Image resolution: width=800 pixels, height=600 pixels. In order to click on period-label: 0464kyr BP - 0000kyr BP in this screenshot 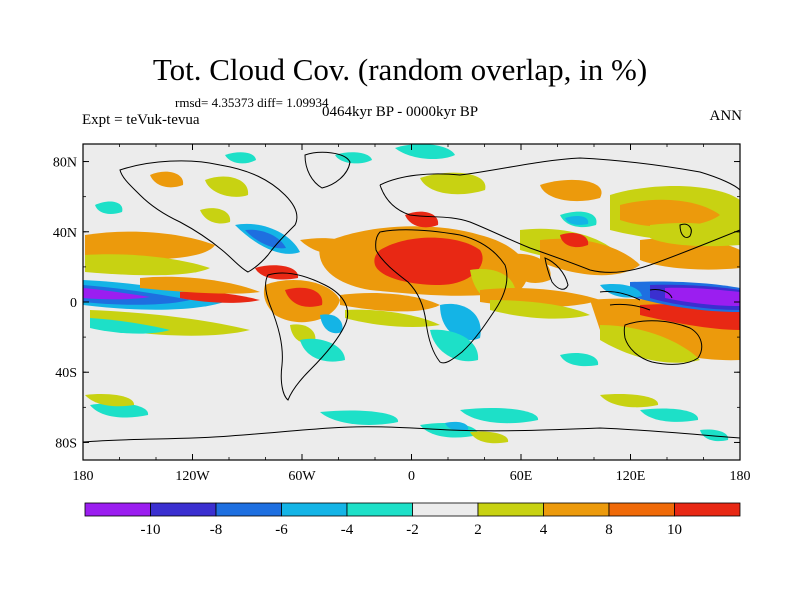, I will do `click(400, 112)`.